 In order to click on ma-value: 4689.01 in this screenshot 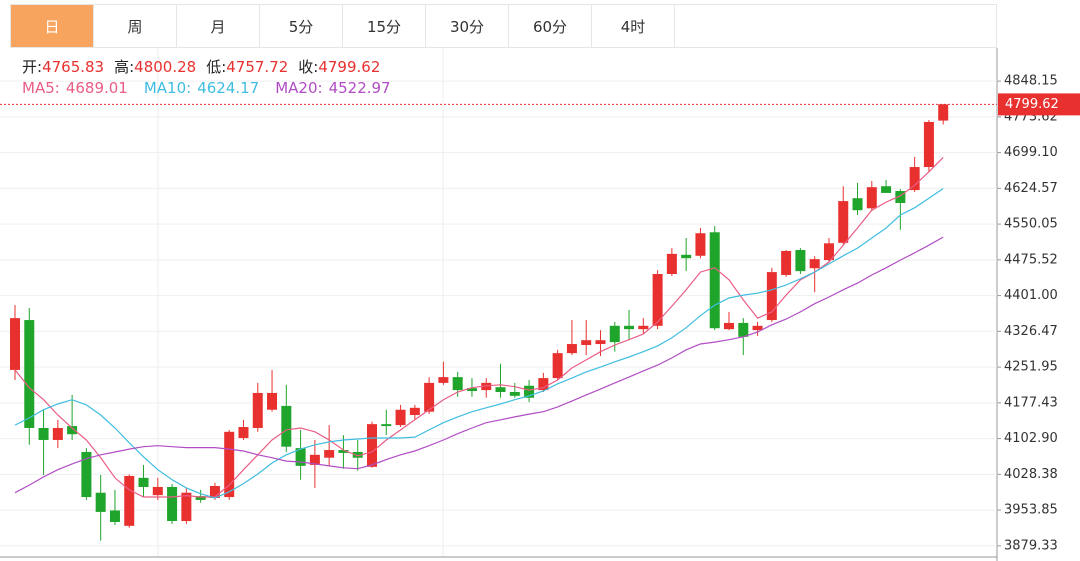, I will do `click(96, 88)`.